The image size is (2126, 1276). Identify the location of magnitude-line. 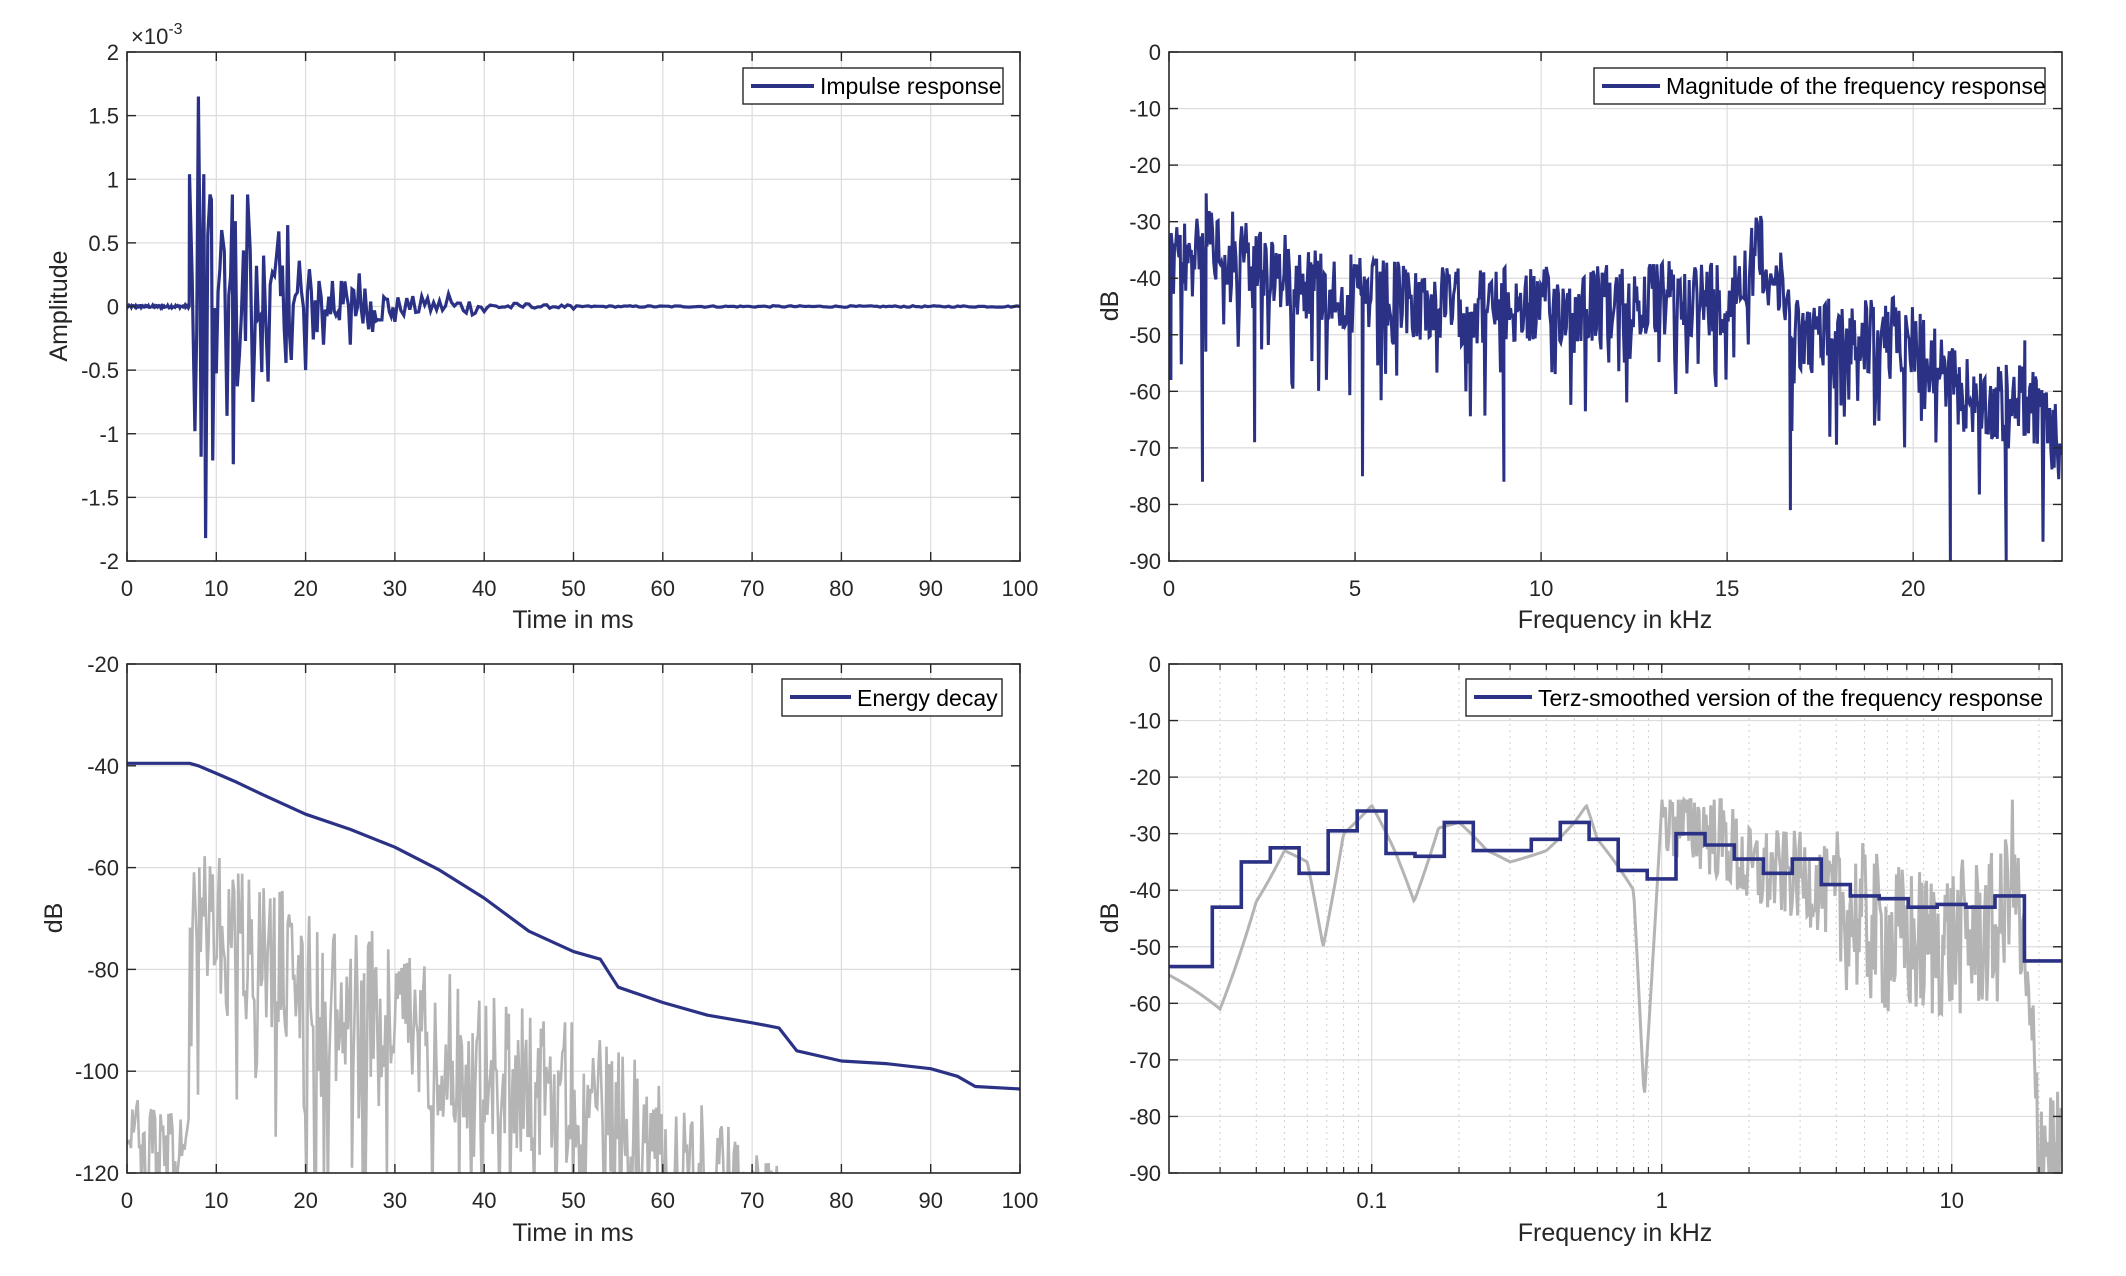
(1615, 377).